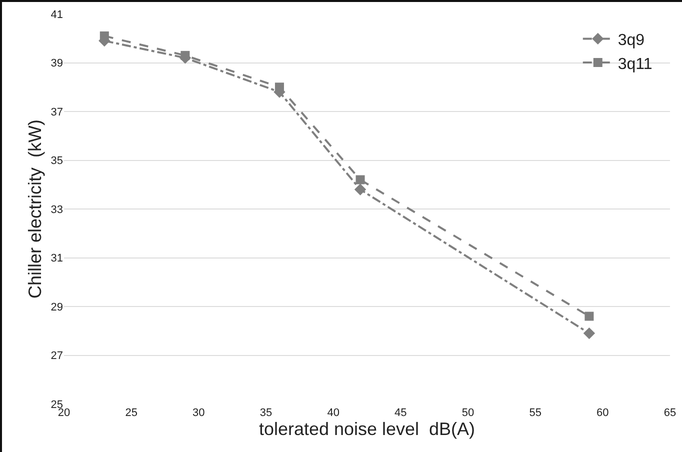 This screenshot has height=452, width=682. What do you see at coordinates (131, 413) in the screenshot?
I see `x-tick-label: 25` at bounding box center [131, 413].